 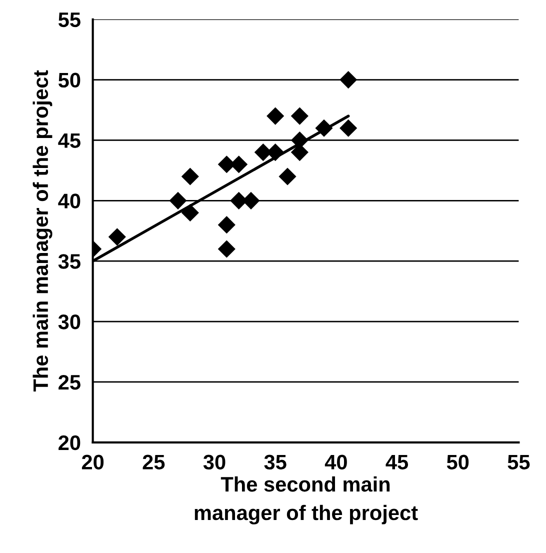 What do you see at coordinates (69, 382) in the screenshot?
I see `y-tick-label: 25` at bounding box center [69, 382].